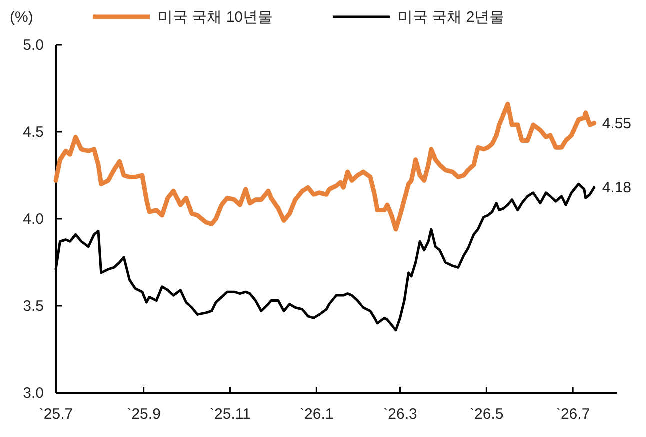 The height and width of the screenshot is (437, 646). Describe the element at coordinates (33, 306) in the screenshot. I see `ytick: 3.5` at that location.